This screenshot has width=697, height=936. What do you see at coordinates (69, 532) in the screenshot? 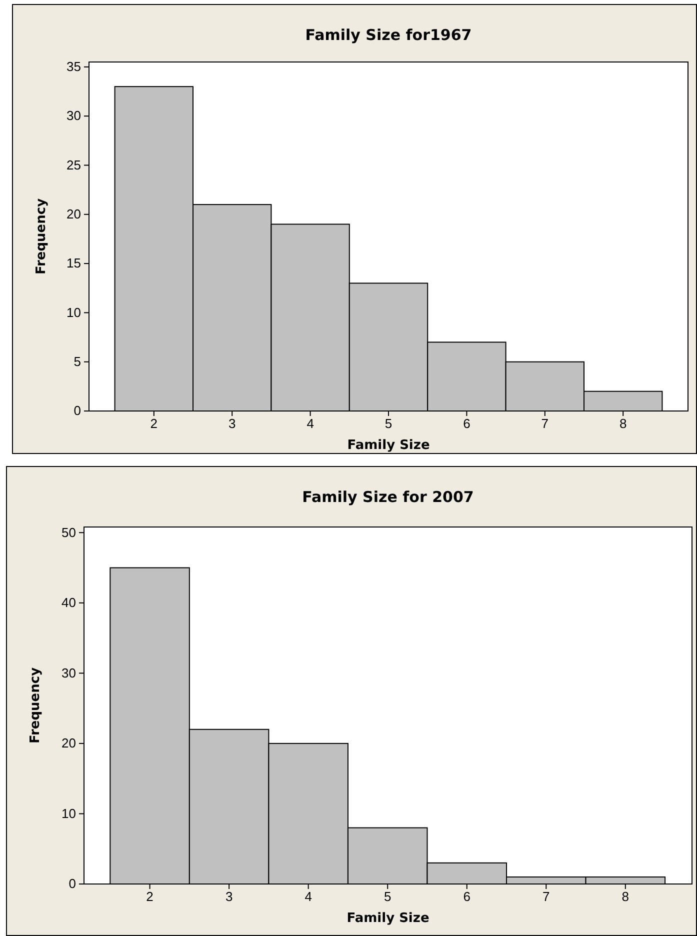
I see `y-tick-label: 50` at bounding box center [69, 532].